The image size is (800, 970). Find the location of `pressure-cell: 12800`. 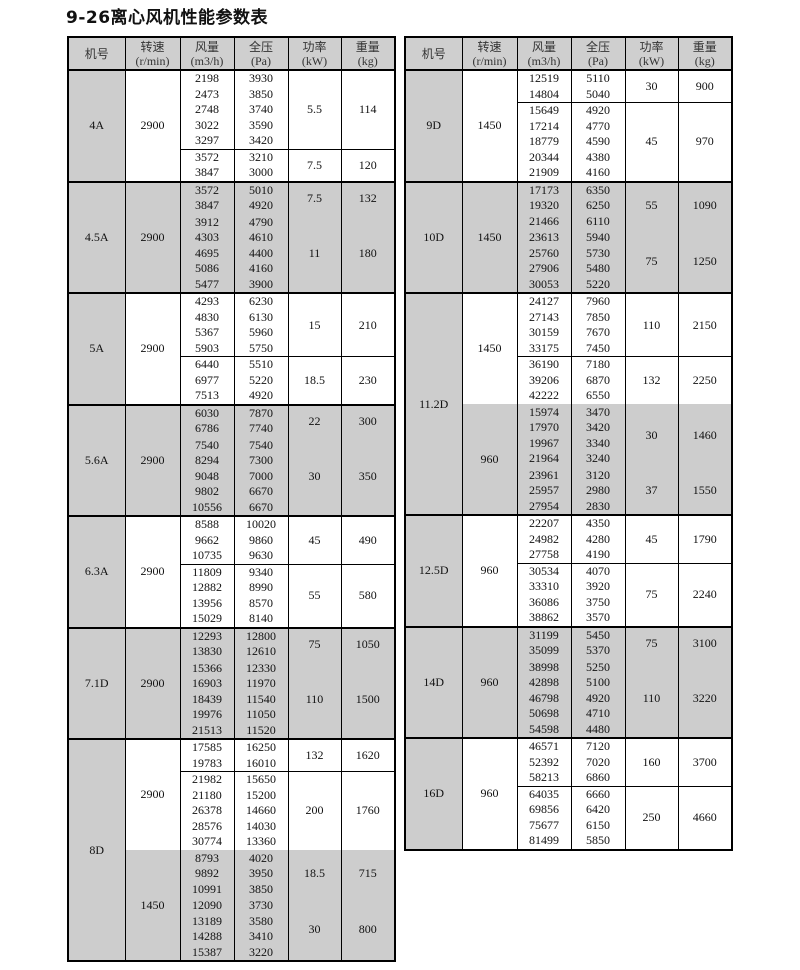

pressure-cell: 12800 is located at coordinates (261, 635).